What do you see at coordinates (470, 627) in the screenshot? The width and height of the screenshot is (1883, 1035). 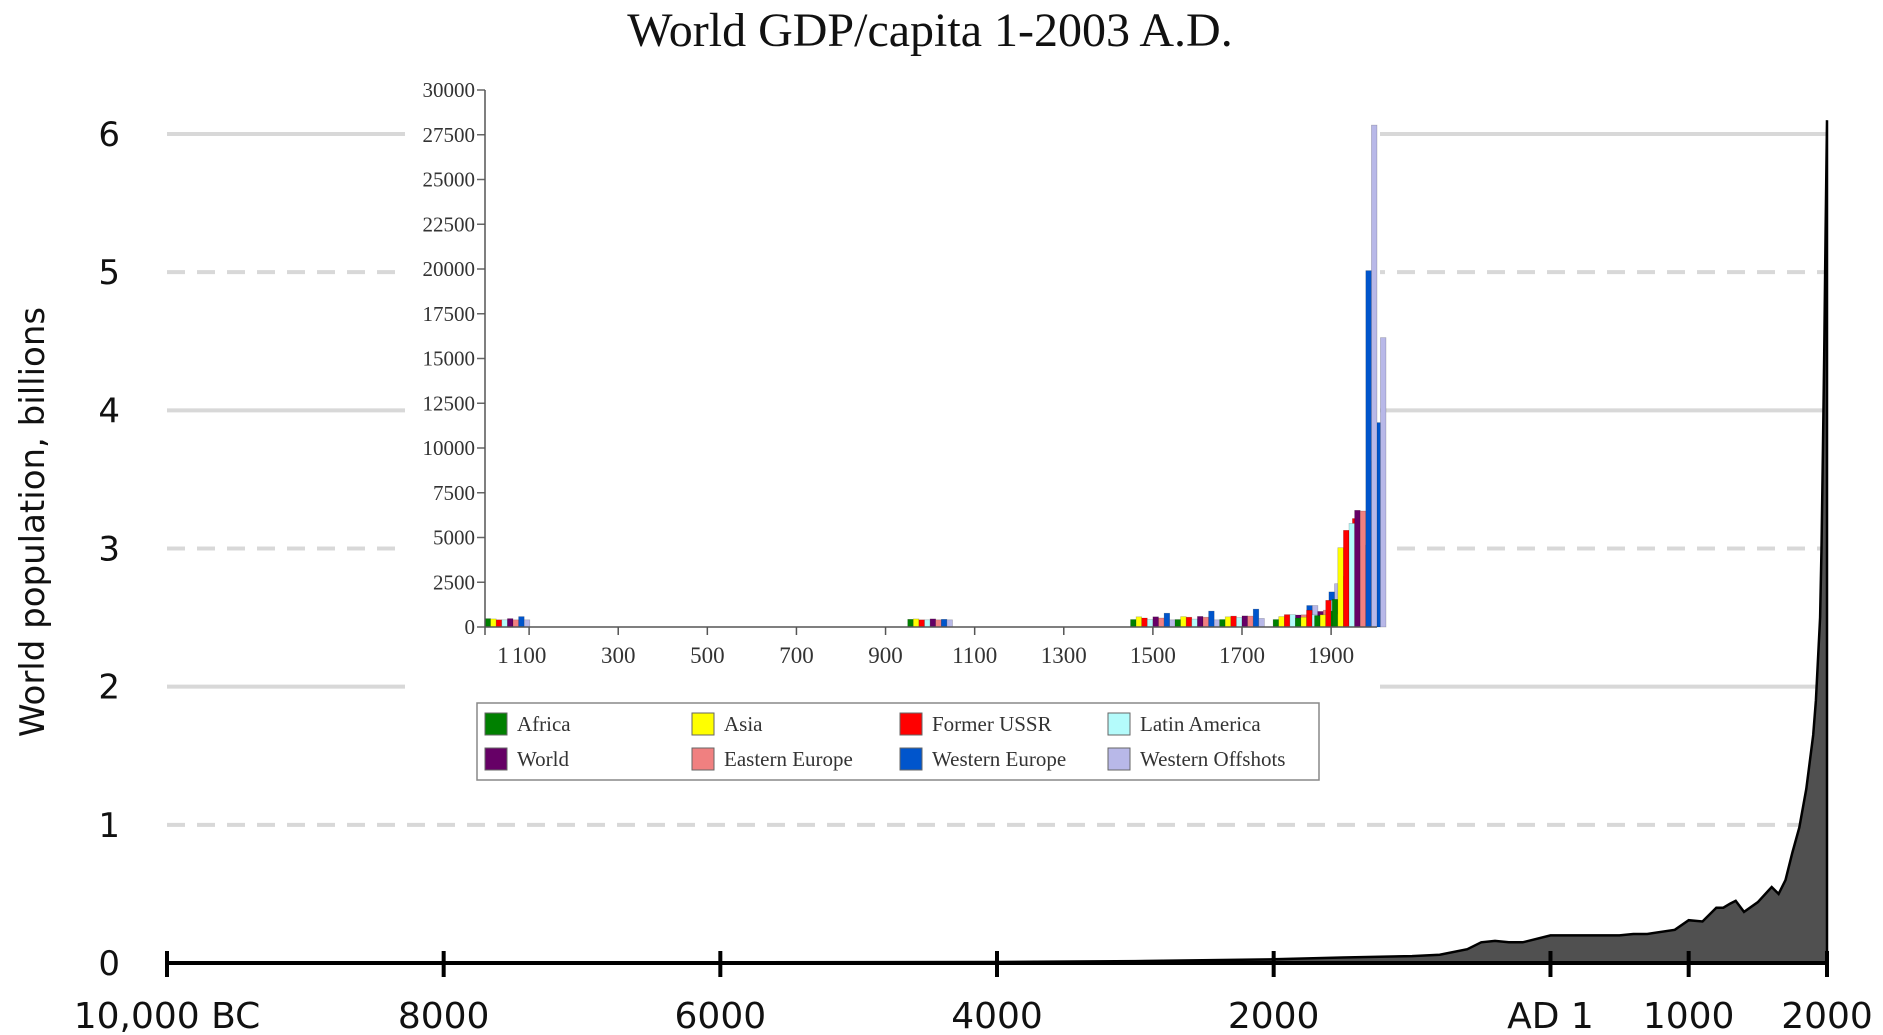 I see `gdp-y-tick-label: 0` at bounding box center [470, 627].